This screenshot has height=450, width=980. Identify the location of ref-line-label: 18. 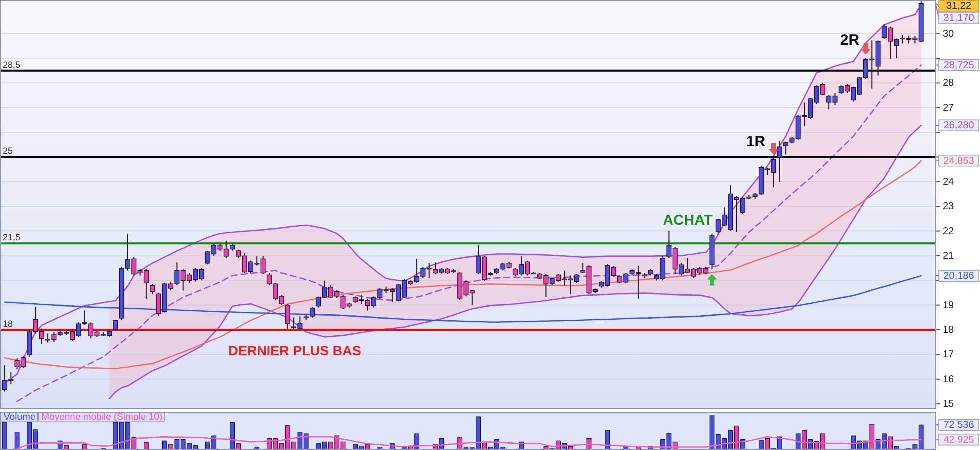
(8, 324).